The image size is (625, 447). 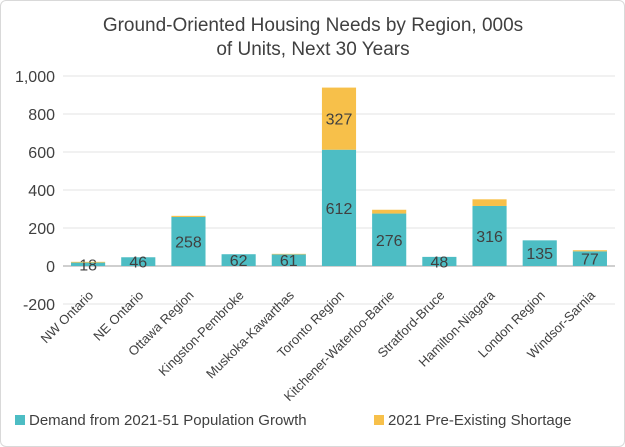 I want to click on data-label: 135, so click(x=539, y=254).